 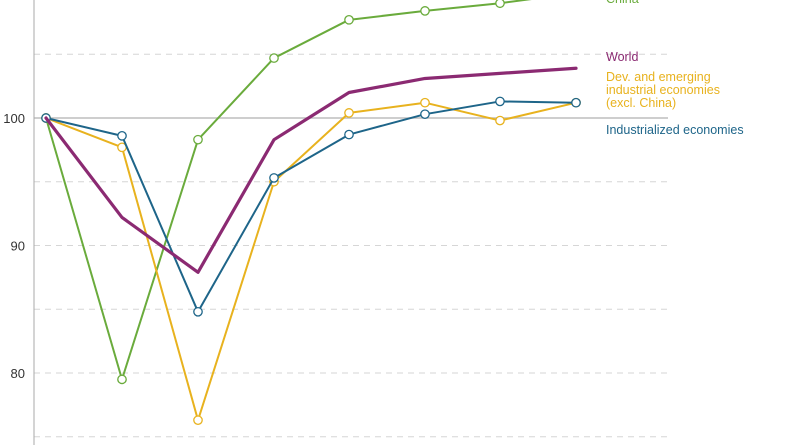 What do you see at coordinates (14, 118) in the screenshot?
I see `y-tick-label: 100` at bounding box center [14, 118].